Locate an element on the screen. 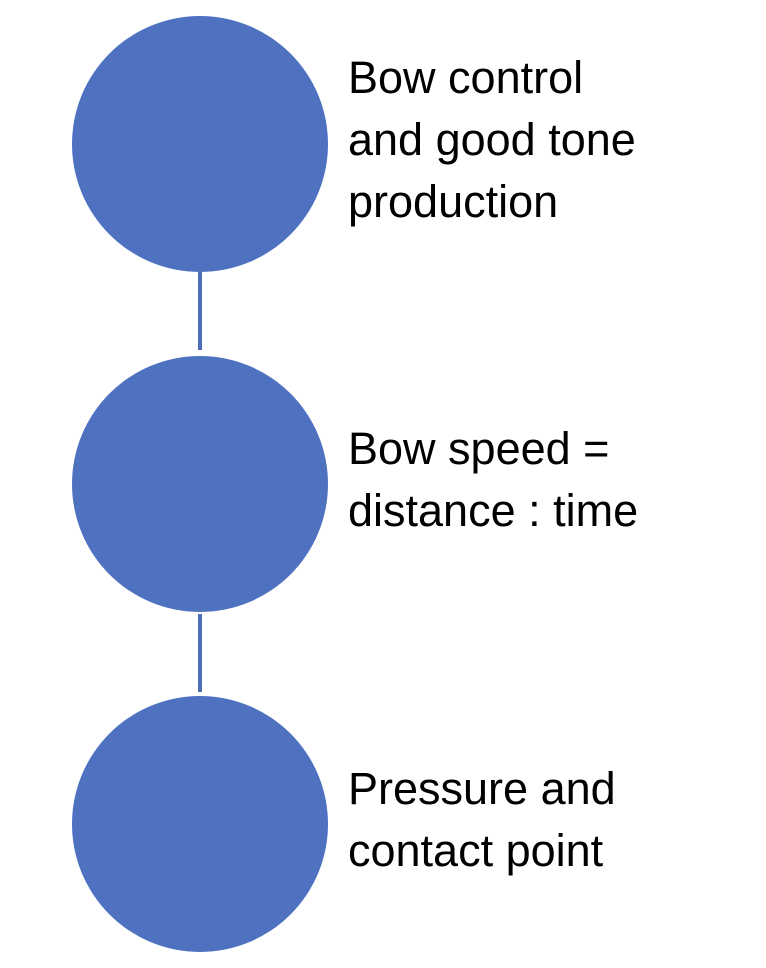 This screenshot has width=766, height=968. step-label-2: Bow speed = distance : time is located at coordinates (493, 479).